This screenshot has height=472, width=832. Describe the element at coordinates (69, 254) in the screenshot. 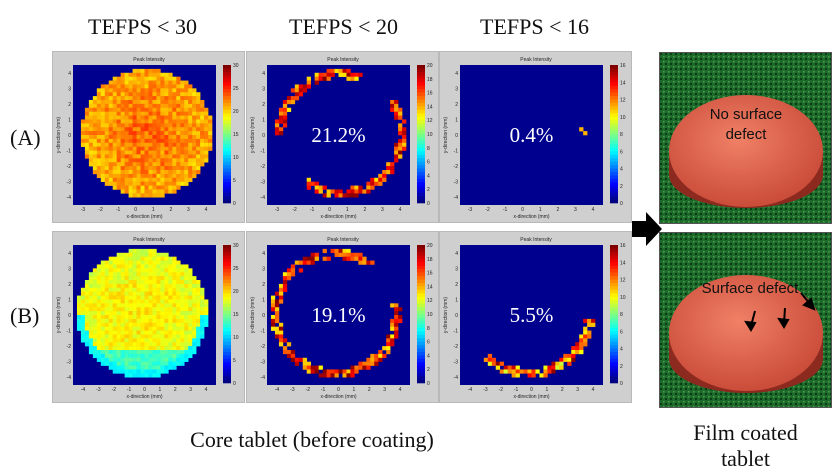

I see `y-tick-label: 4` at that location.